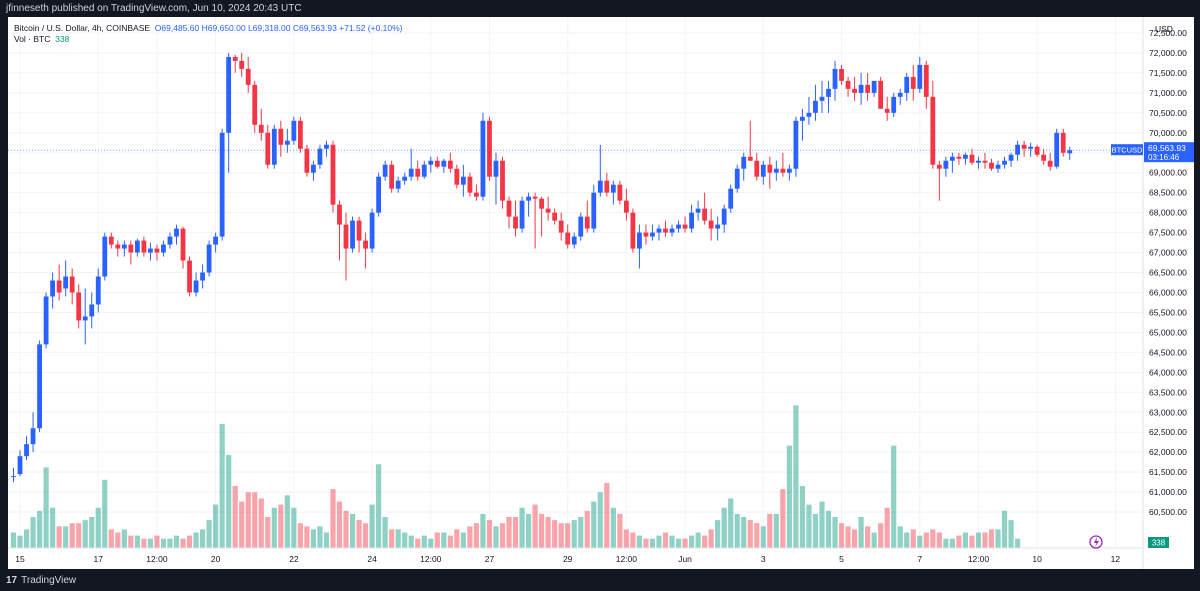 This screenshot has height=591, width=1200. I want to click on x-tick-label: Jun, so click(685, 559).